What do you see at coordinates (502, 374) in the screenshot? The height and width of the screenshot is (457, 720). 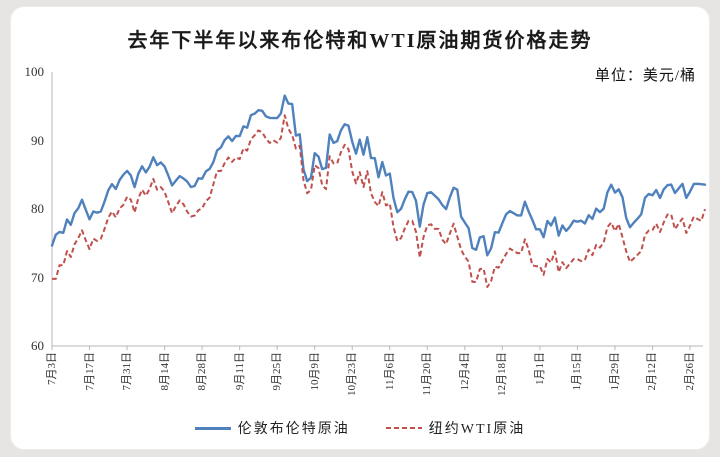 I see `x-axis-label: 12月18日` at bounding box center [502, 374].